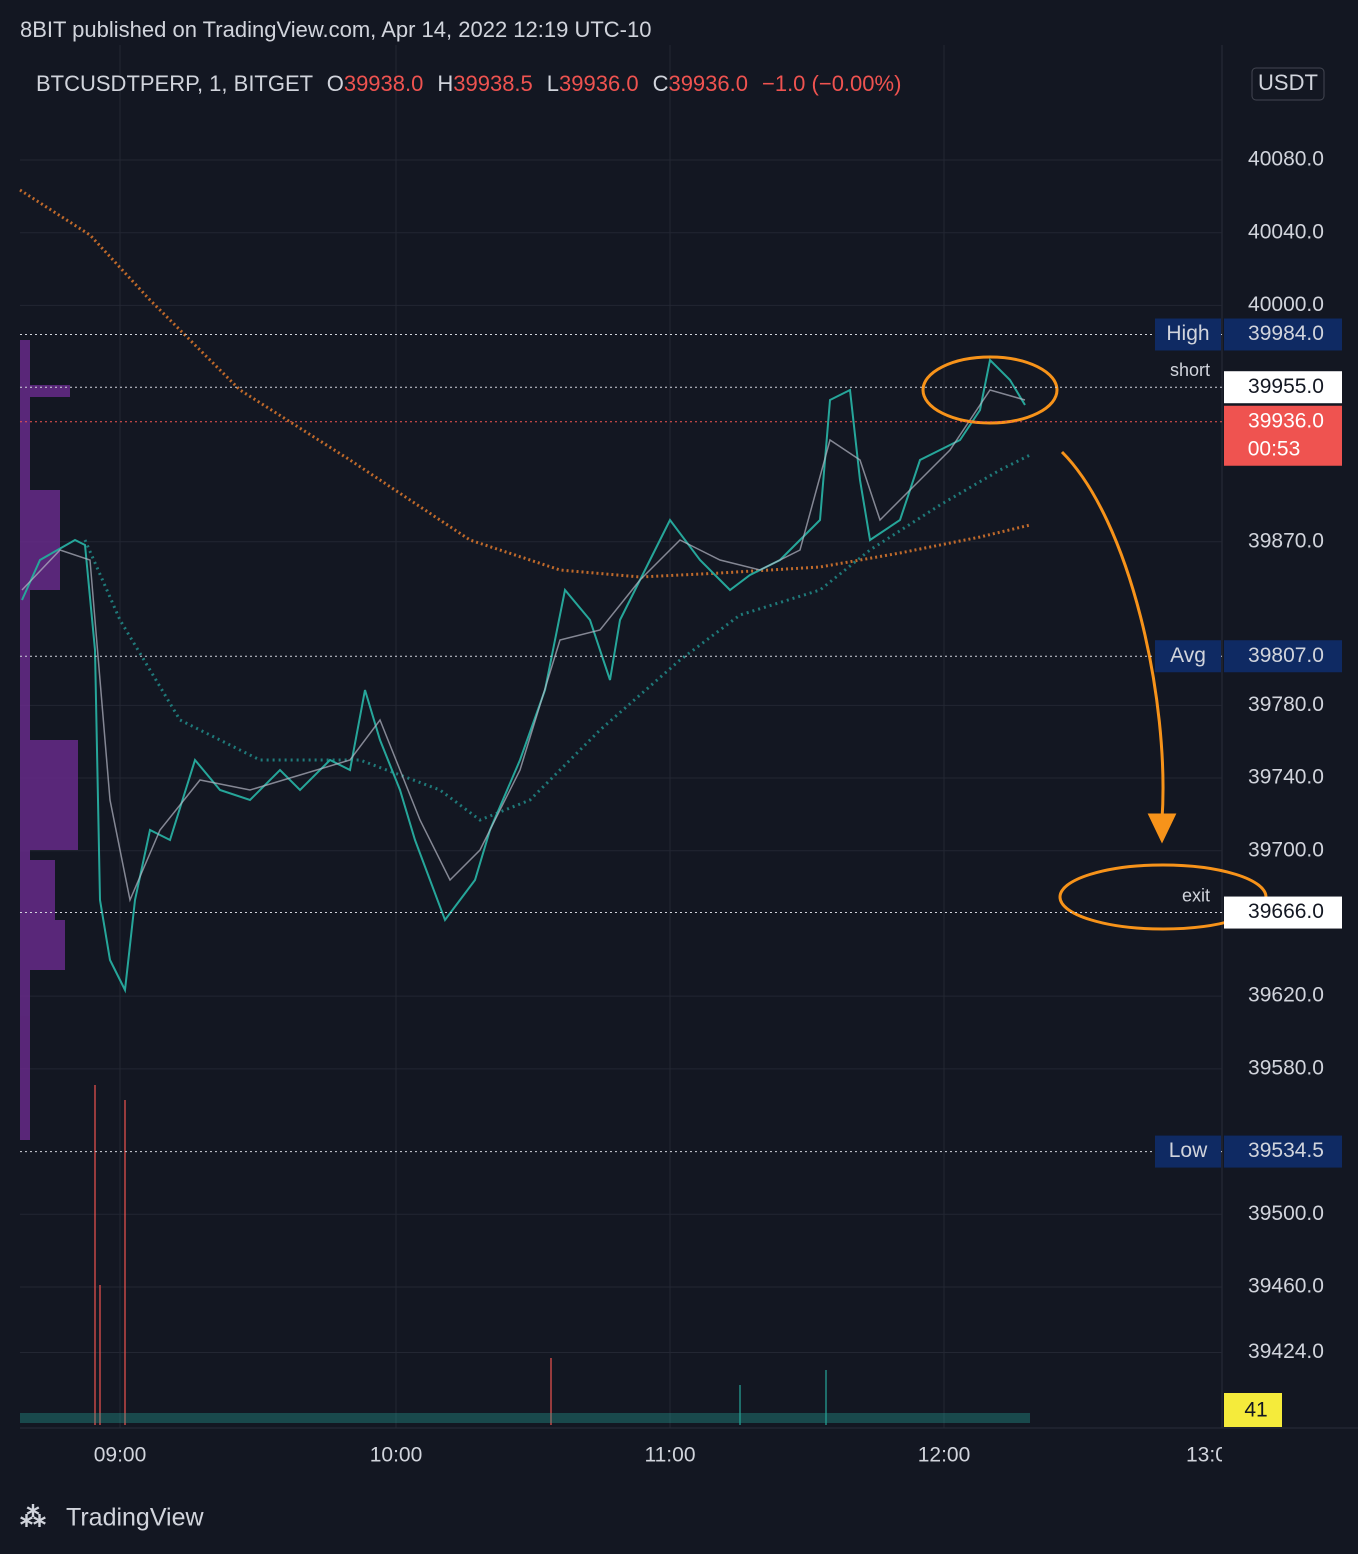  What do you see at coordinates (1286, 333) in the screenshot?
I see `marker-value: 39984.0` at bounding box center [1286, 333].